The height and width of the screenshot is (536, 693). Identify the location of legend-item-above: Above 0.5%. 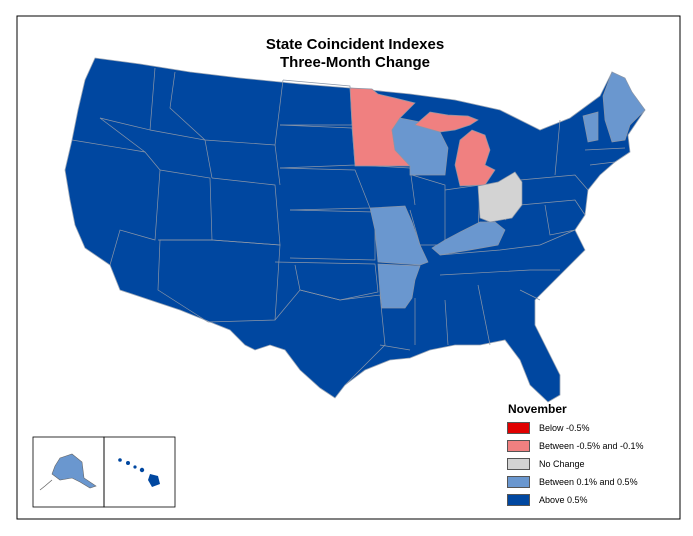
(547, 500).